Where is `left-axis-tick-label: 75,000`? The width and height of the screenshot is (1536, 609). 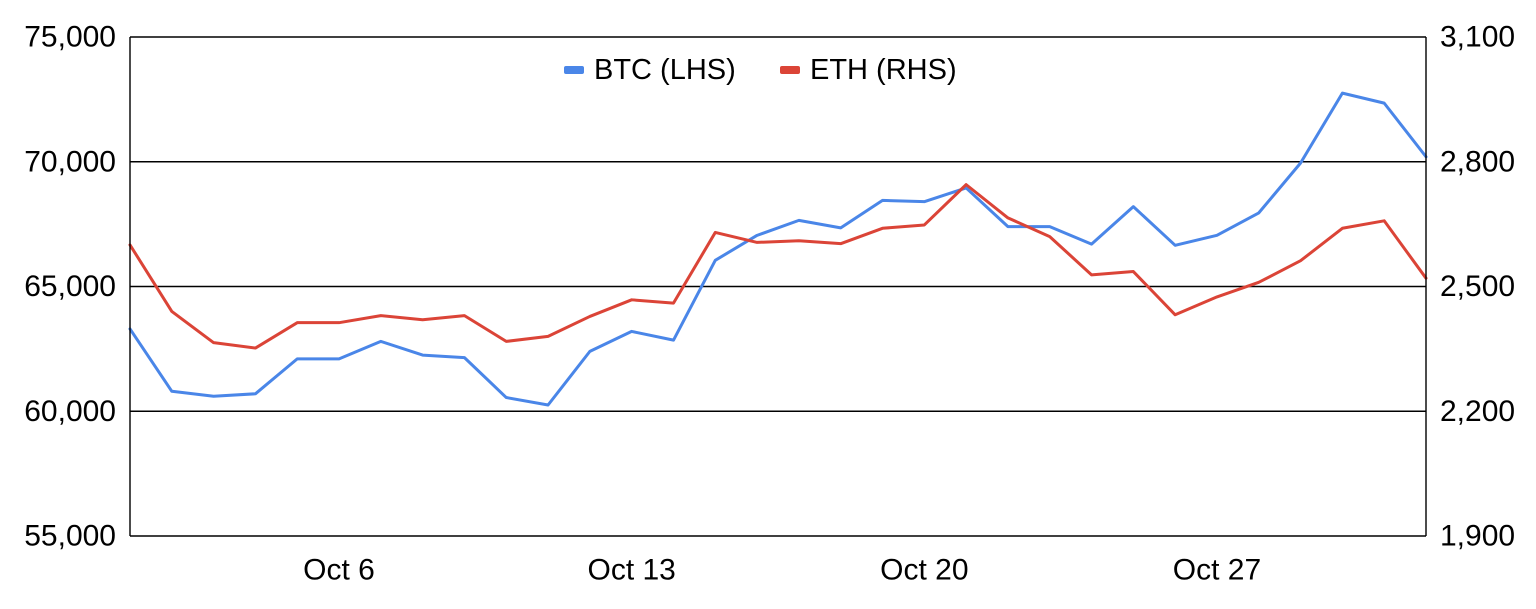 left-axis-tick-label: 75,000 is located at coordinates (70, 37).